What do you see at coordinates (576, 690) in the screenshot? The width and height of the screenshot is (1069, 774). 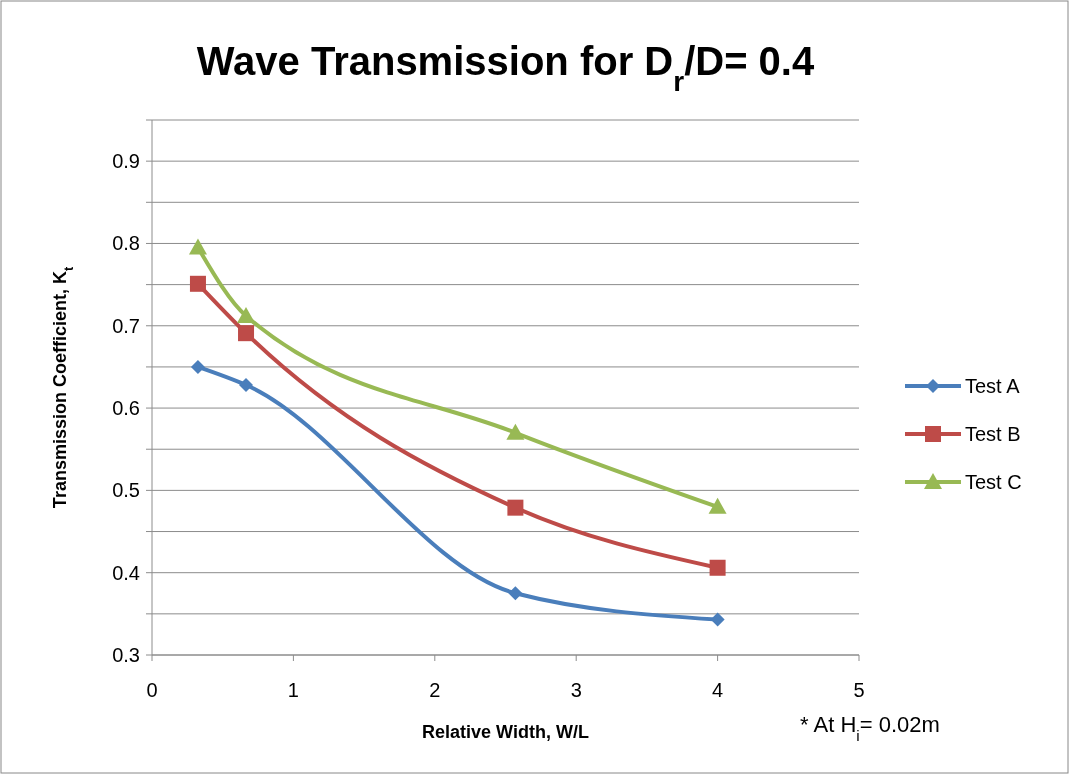 I see `x-tick-label: 3` at bounding box center [576, 690].